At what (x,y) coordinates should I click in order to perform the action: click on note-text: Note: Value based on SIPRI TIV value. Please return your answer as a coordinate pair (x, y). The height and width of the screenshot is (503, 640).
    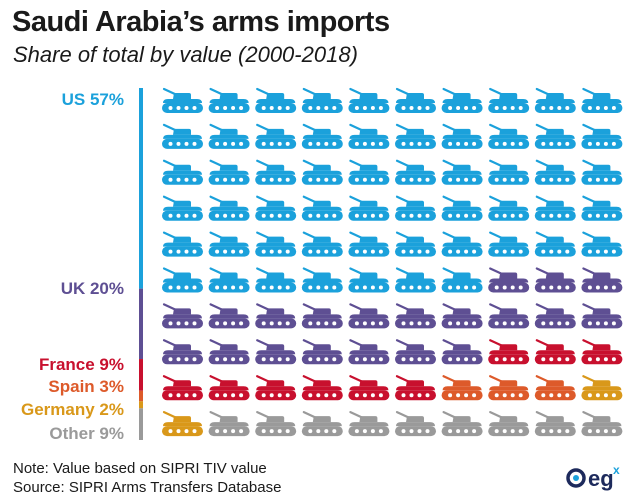
    Looking at the image, I should click on (140, 468).